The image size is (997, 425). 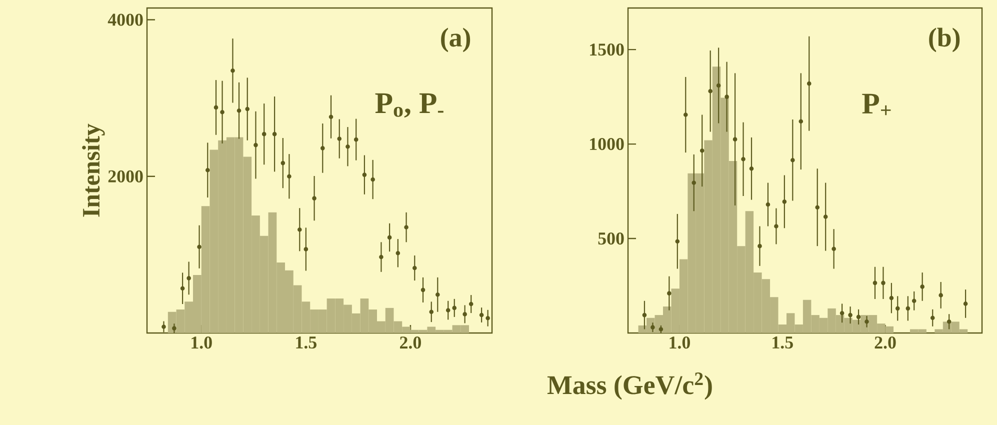 I want to click on x-axis-title: Mass (GeV/c$^{2}$), so click(x=629, y=386).